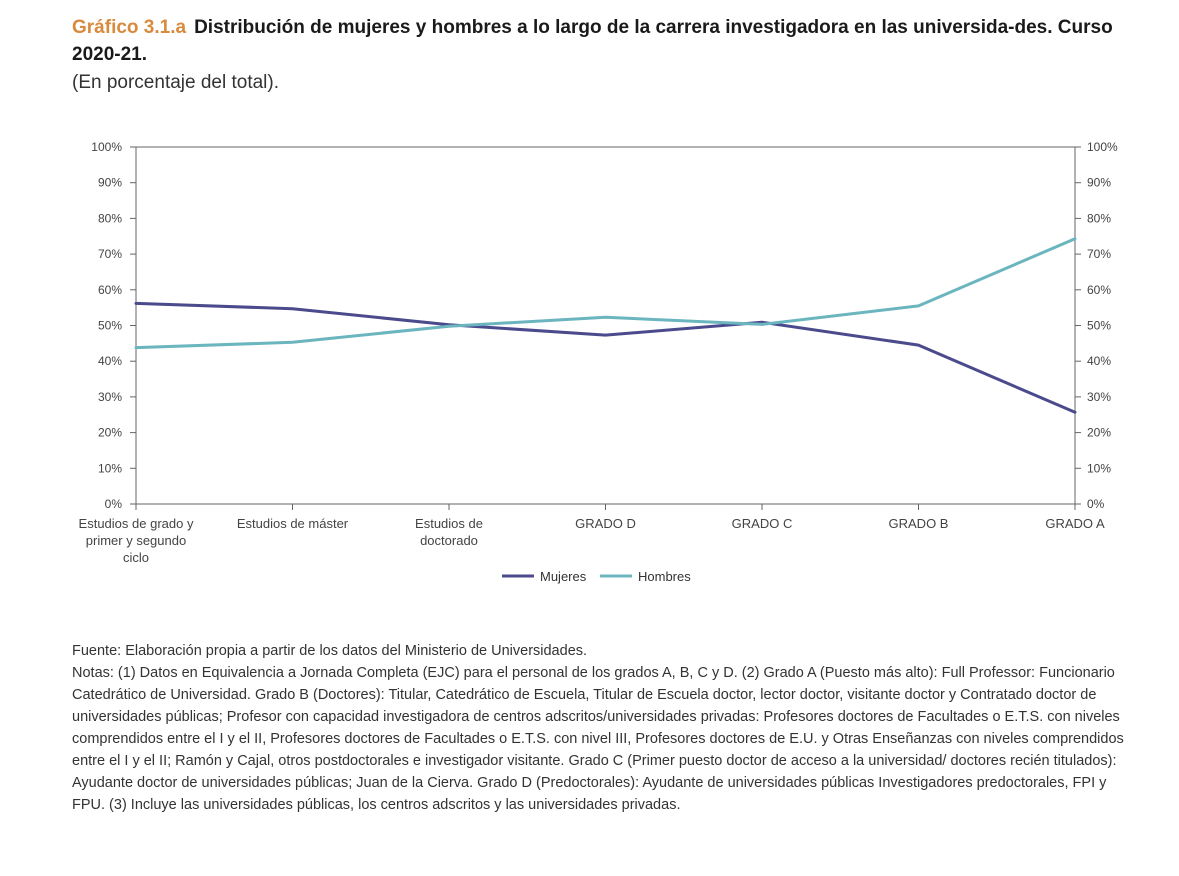 This screenshot has height=876, width=1179. Describe the element at coordinates (664, 576) in the screenshot. I see `legend-label-hombres: Hombres` at that location.